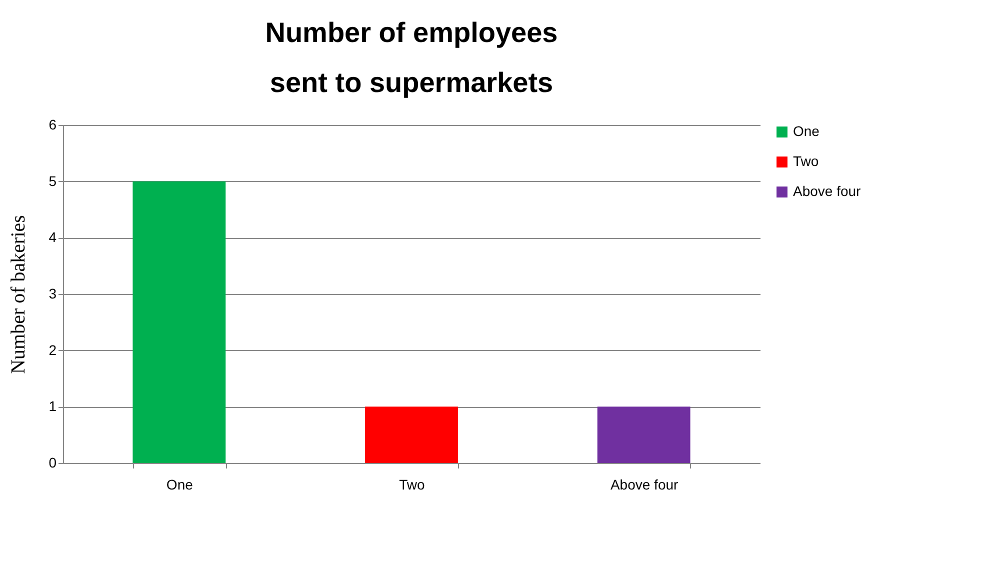  What do you see at coordinates (806, 131) in the screenshot?
I see `legend-label: One` at bounding box center [806, 131].